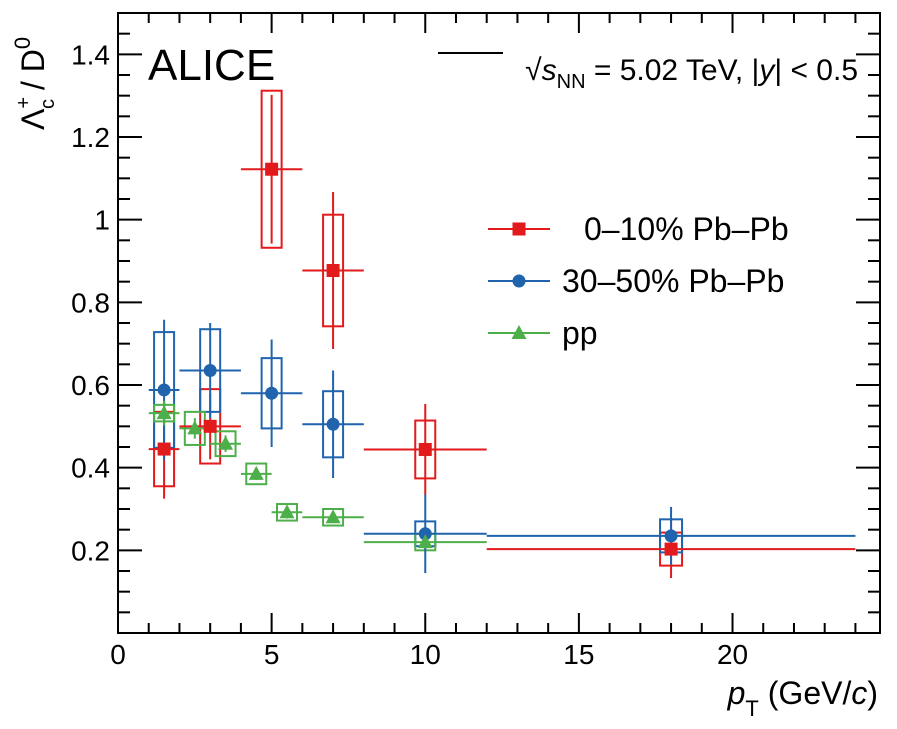  What do you see at coordinates (211, 65) in the screenshot?
I see `experiment-label: ALICE` at bounding box center [211, 65].